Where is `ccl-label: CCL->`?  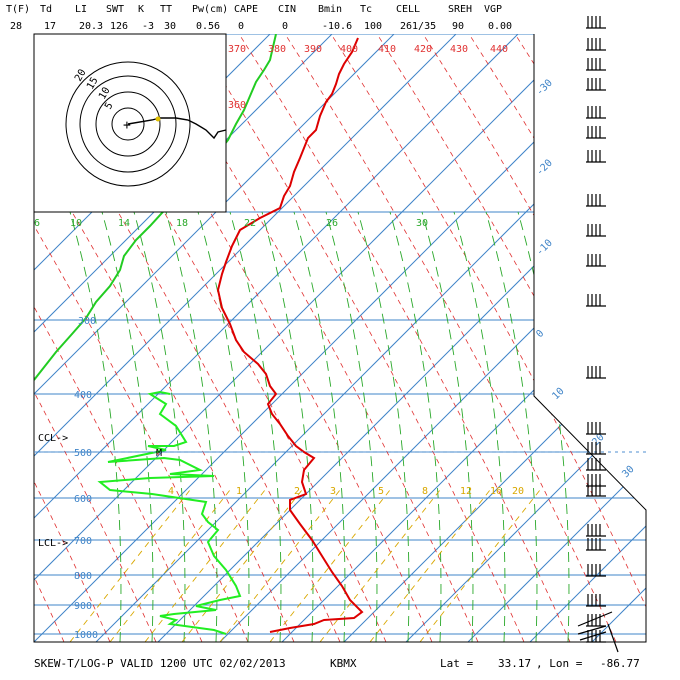 ccl-label: CCL-> is located at coordinates (53, 438).